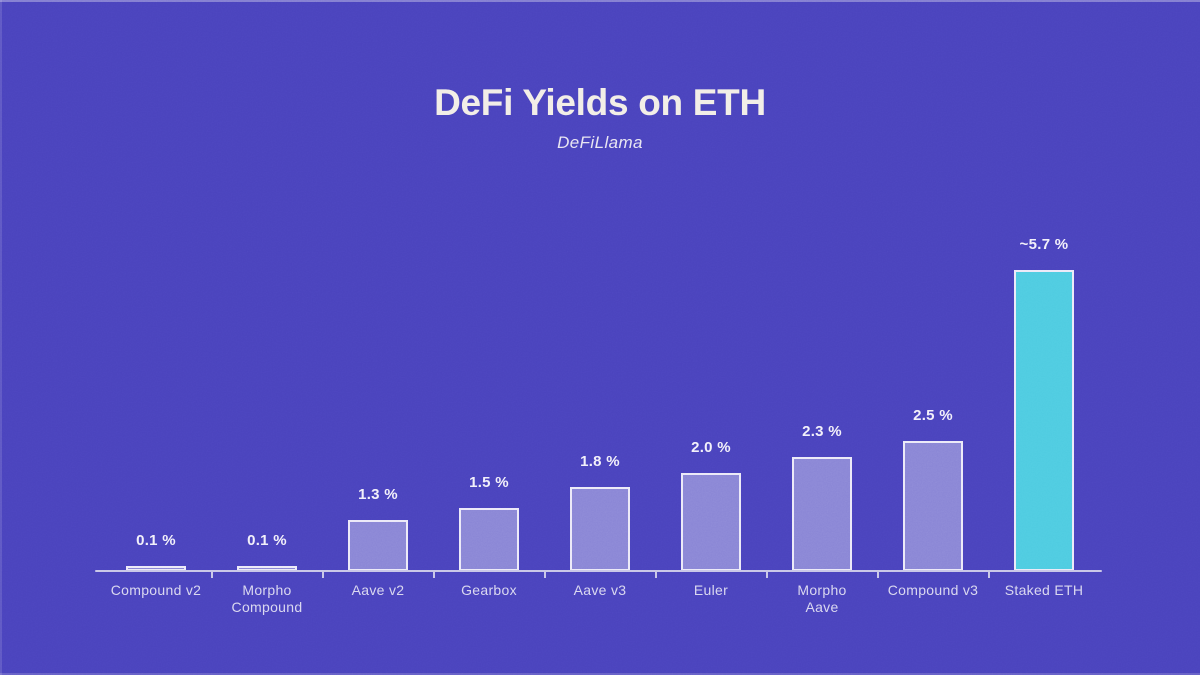 The width and height of the screenshot is (1200, 675). What do you see at coordinates (822, 337) in the screenshot?
I see `bar-group-morpho-aave: 2.3 % Morpho Aave` at bounding box center [822, 337].